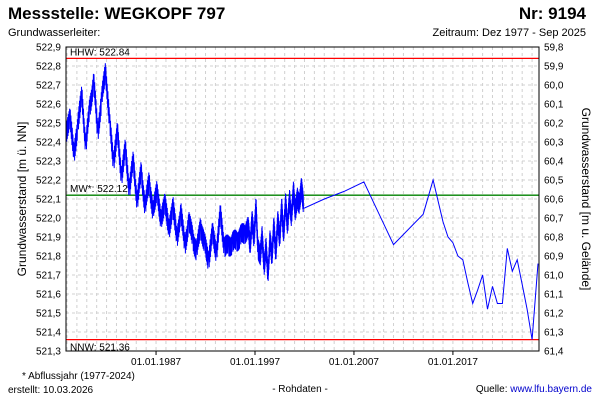 Image resolution: width=600 pixels, height=400 pixels. What do you see at coordinates (78, 376) in the screenshot?
I see `footnote: * Abflussjahr (1977-2024)` at bounding box center [78, 376].